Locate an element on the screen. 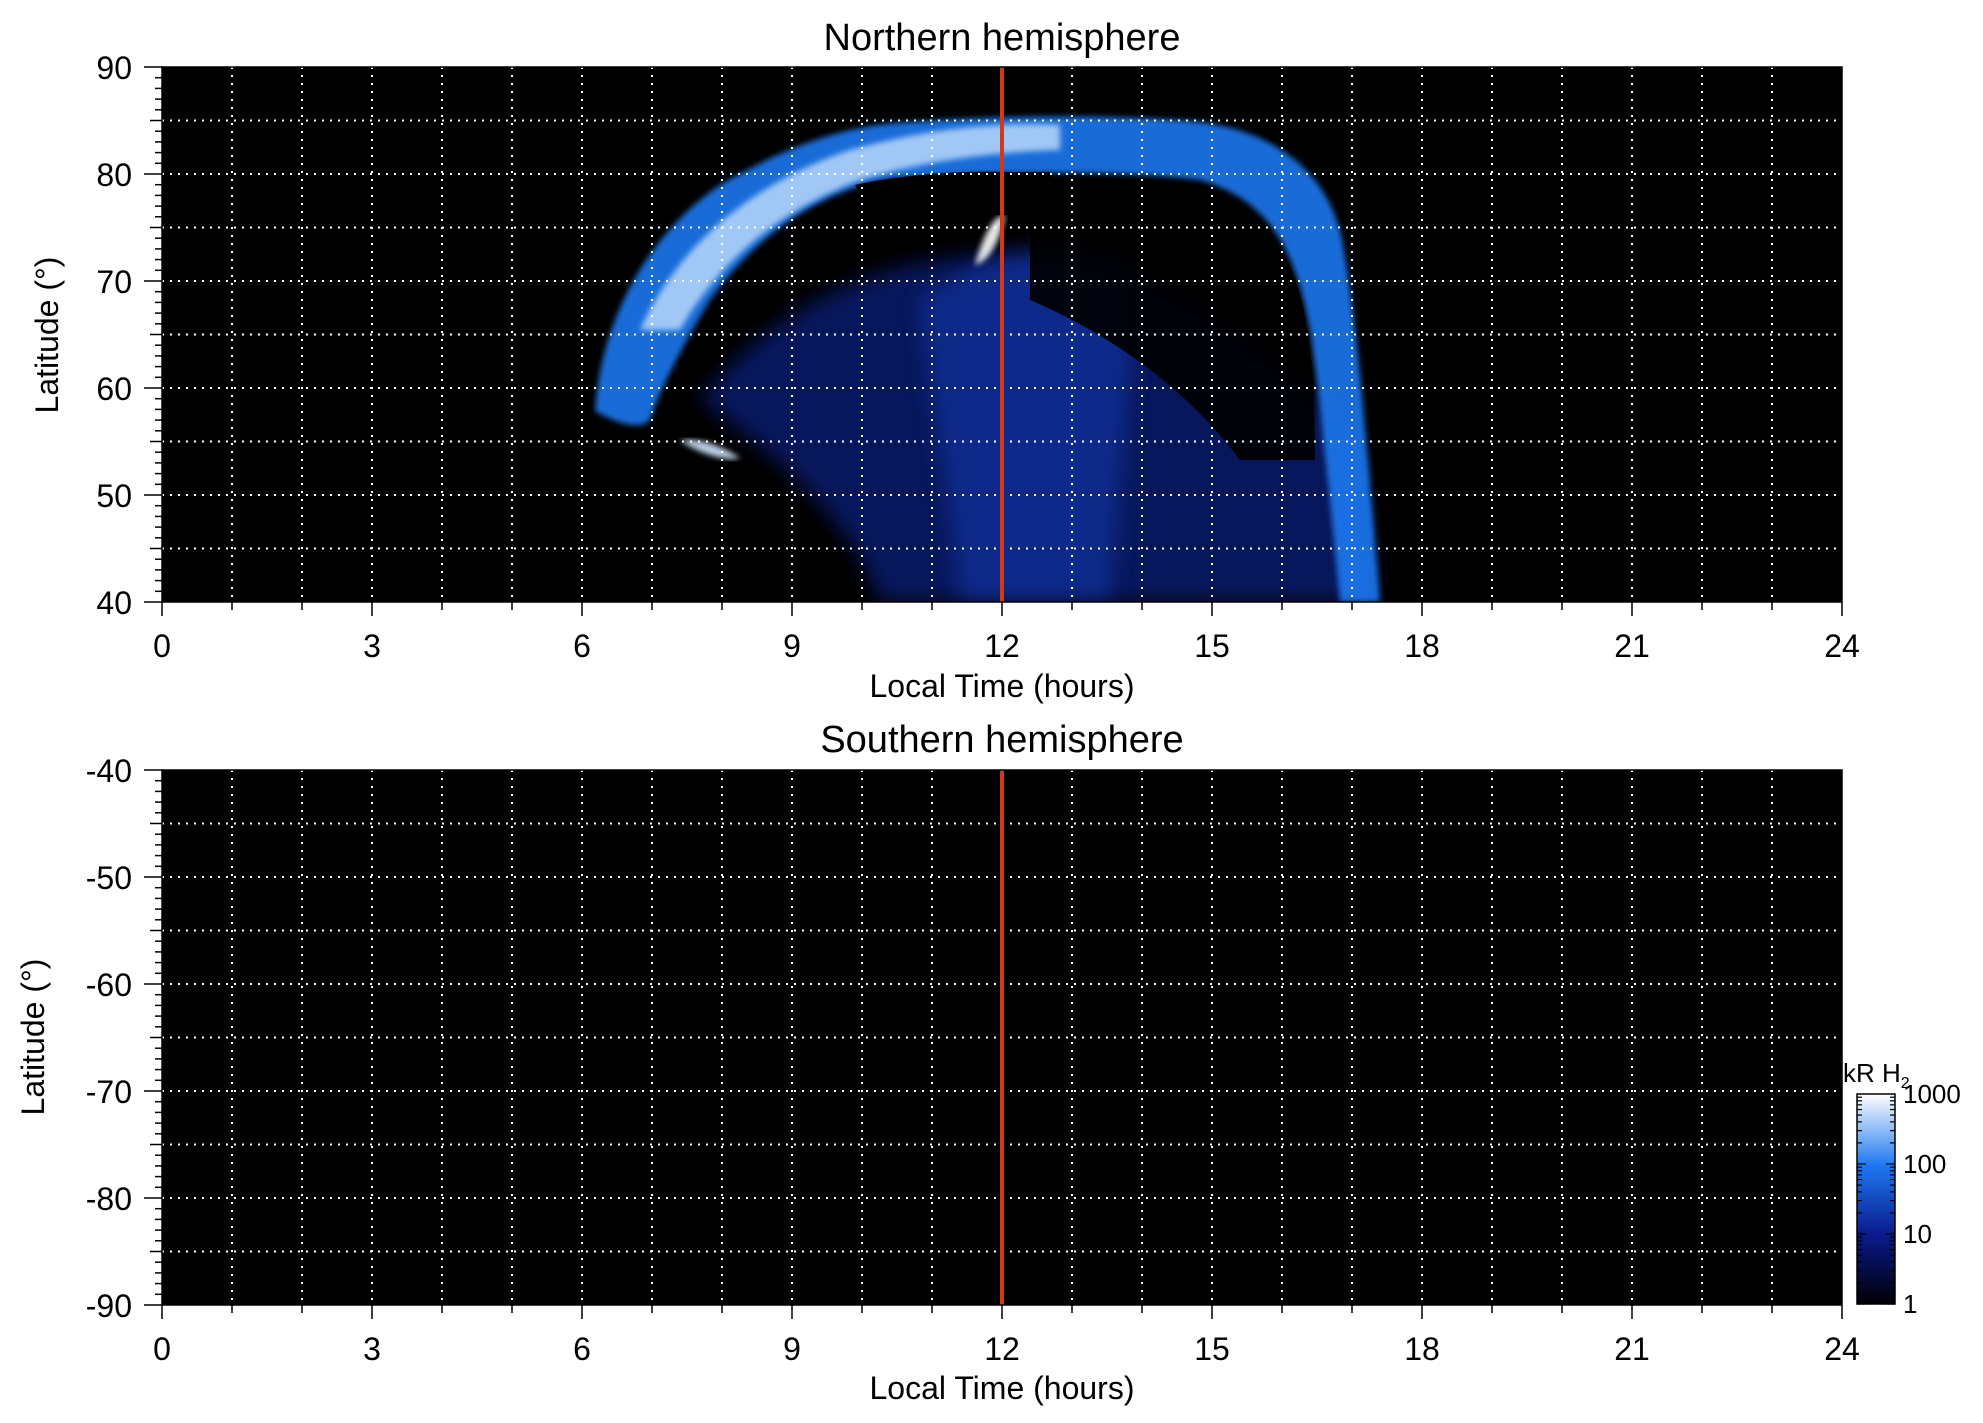  y-tick-label: -70 is located at coordinates (109, 1092).